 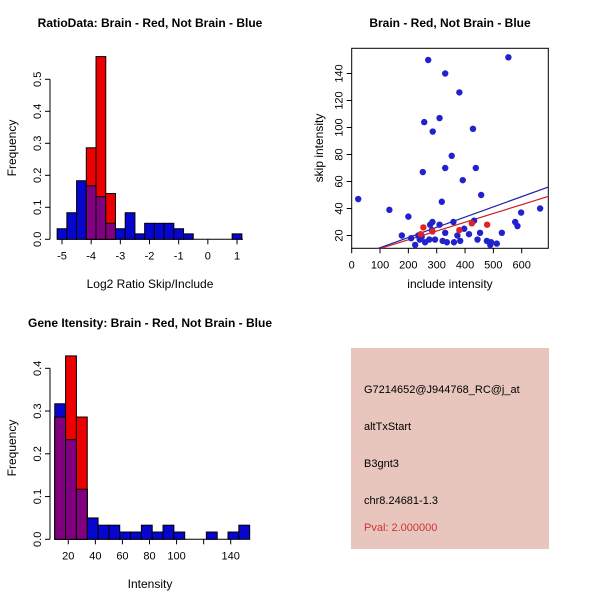 What do you see at coordinates (120, 256) in the screenshot?
I see `svg-text: -3` at bounding box center [120, 256].